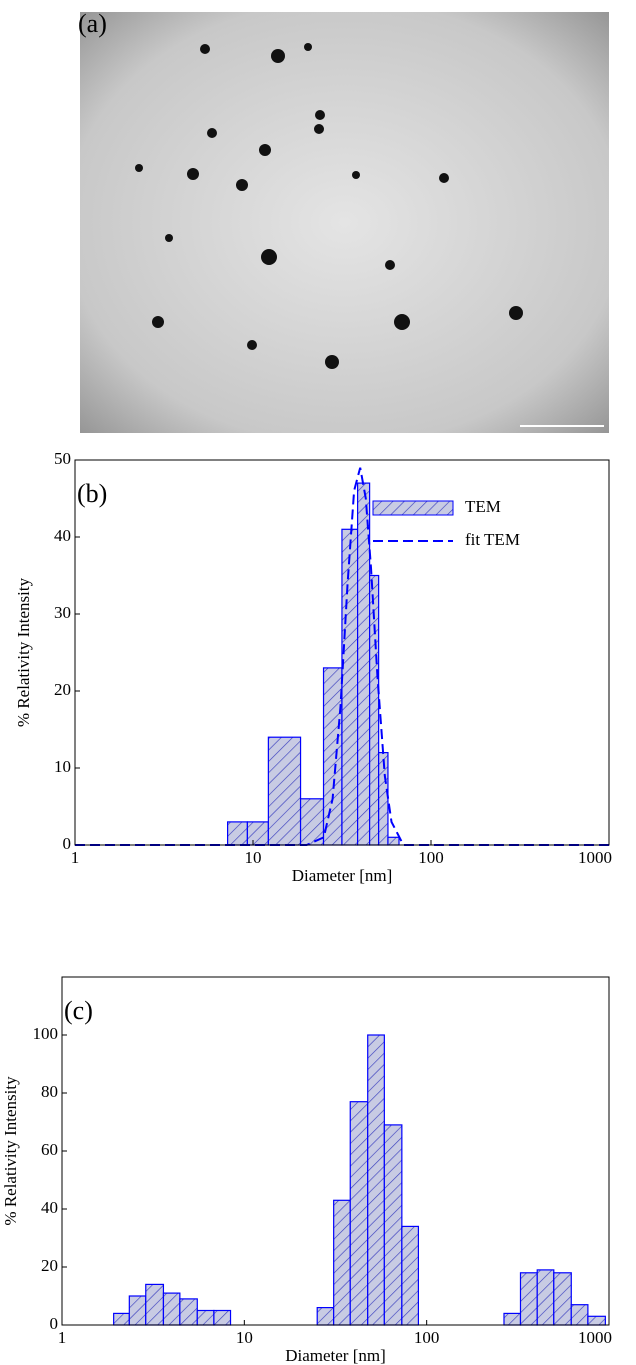 Image resolution: width=636 pixels, height=1365 pixels. I want to click on legend-label: fit TEM, so click(492, 539).